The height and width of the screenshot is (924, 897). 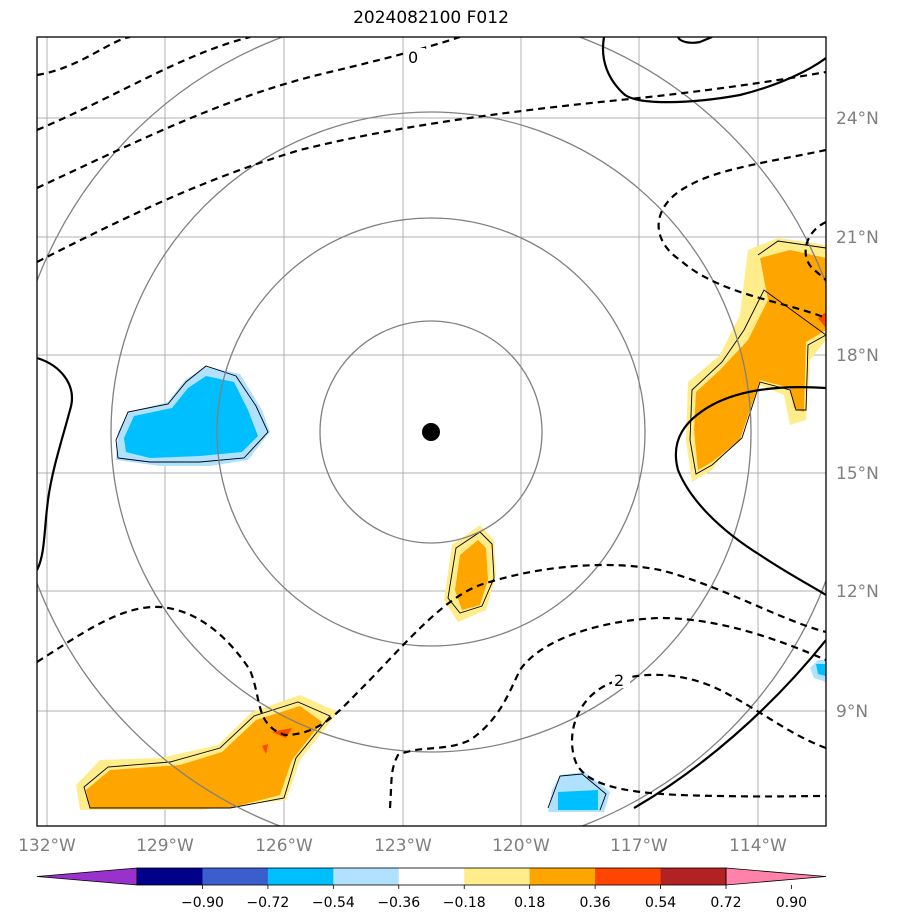 What do you see at coordinates (333, 903) in the screenshot?
I see `colorbar-tick-label: −0.54` at bounding box center [333, 903].